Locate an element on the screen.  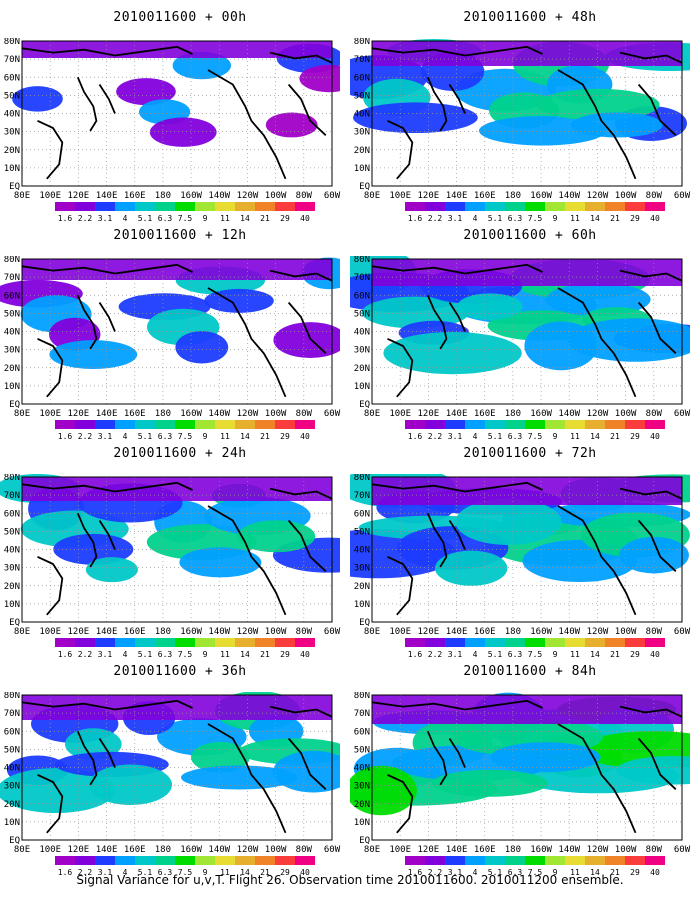
colorbar-label: 14 is located at coordinates (245, 436).